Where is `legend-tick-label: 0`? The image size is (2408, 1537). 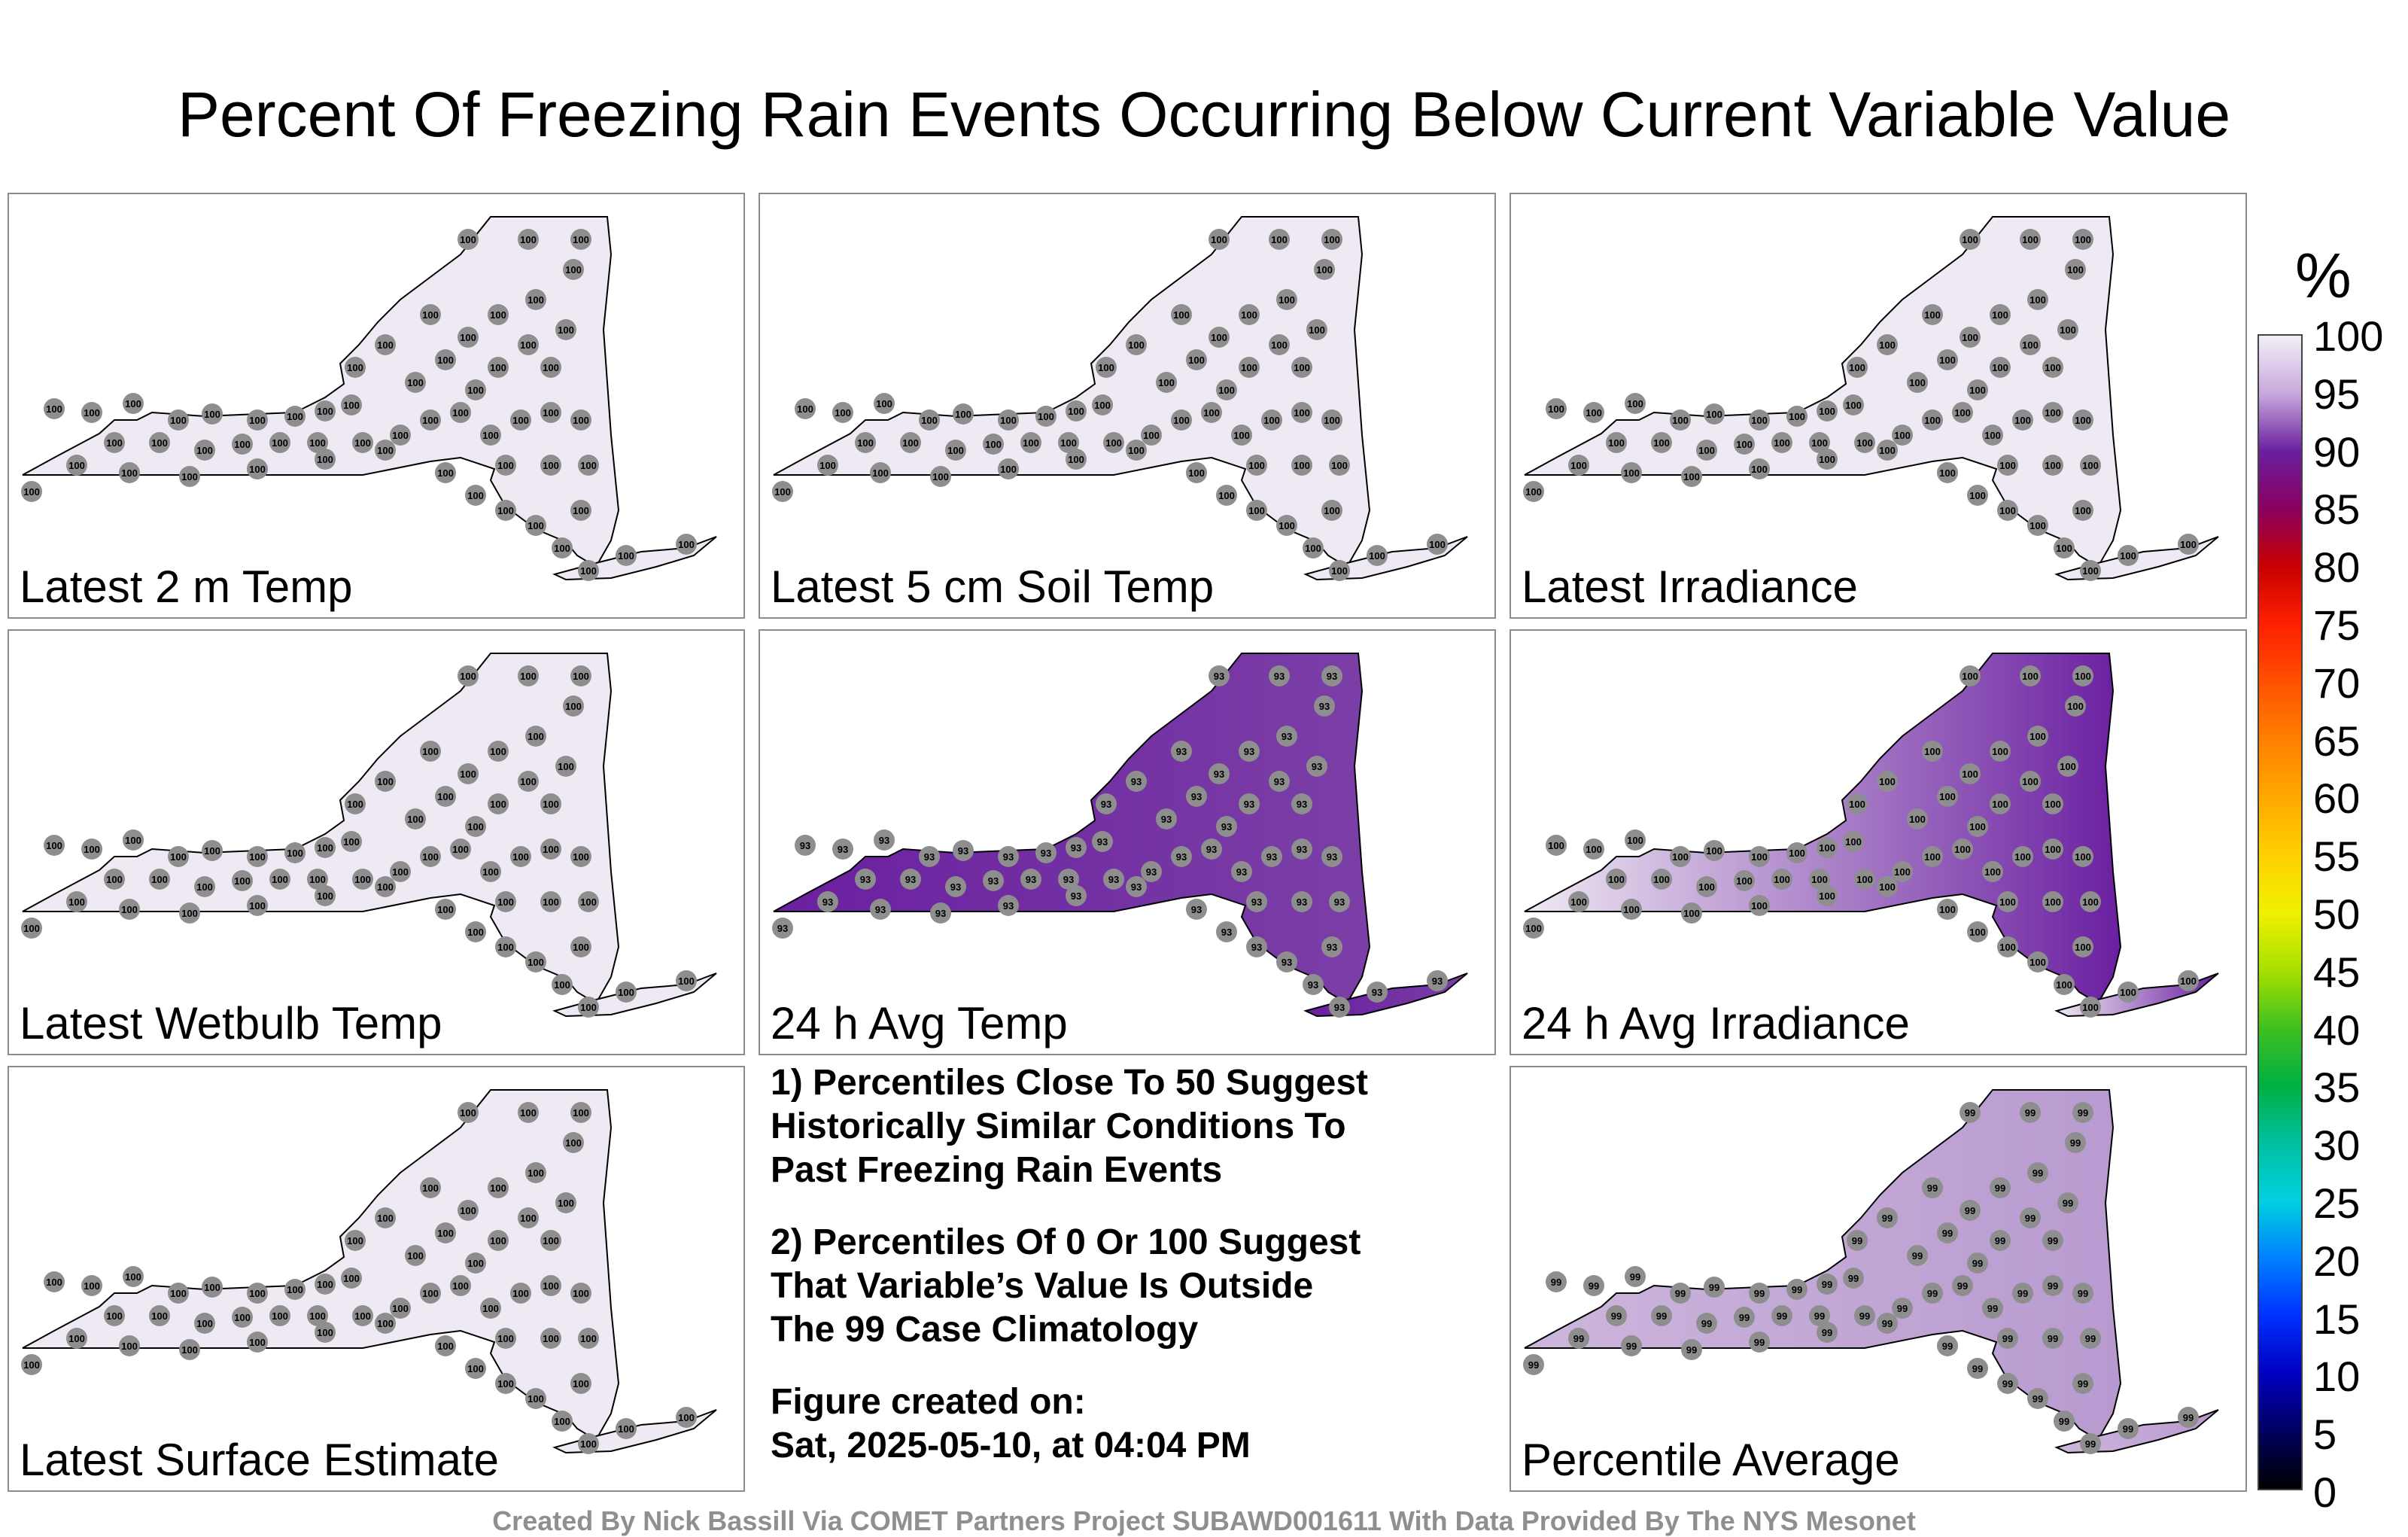
legend-tick-label: 0 is located at coordinates (2325, 1492).